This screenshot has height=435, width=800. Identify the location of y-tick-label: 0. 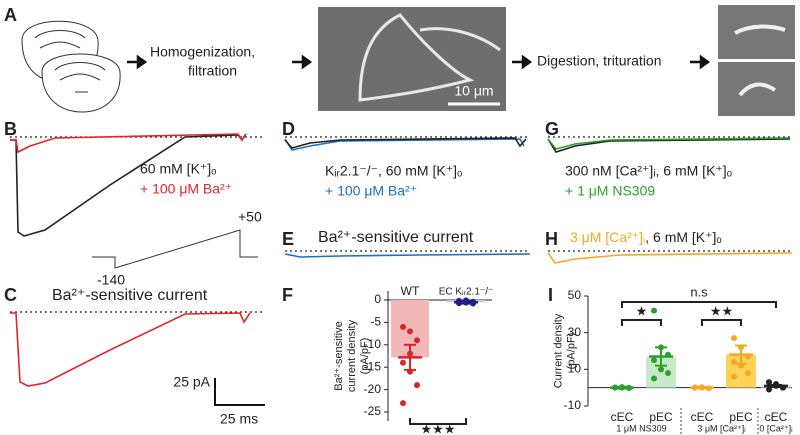
(377, 299).